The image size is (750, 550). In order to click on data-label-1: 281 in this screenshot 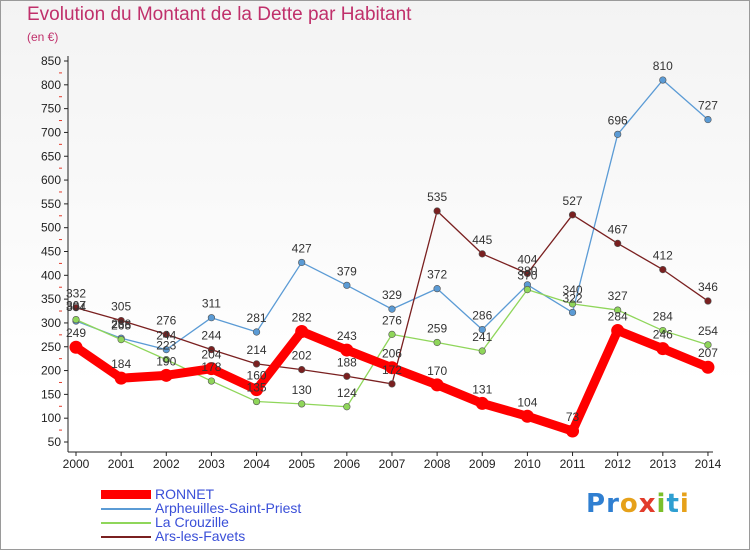, I will do `click(257, 318)`.